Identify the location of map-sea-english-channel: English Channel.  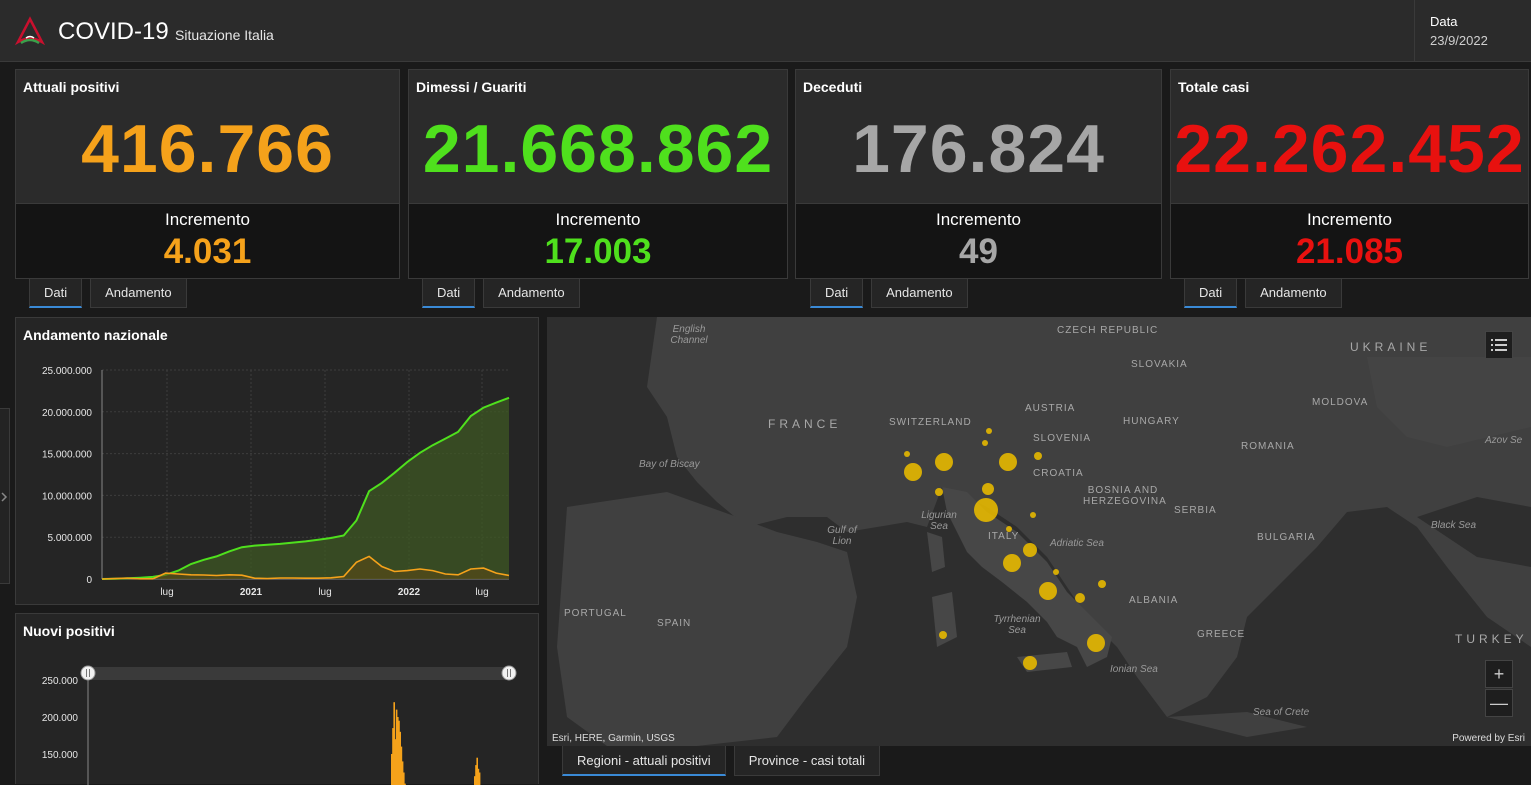
(689, 335).